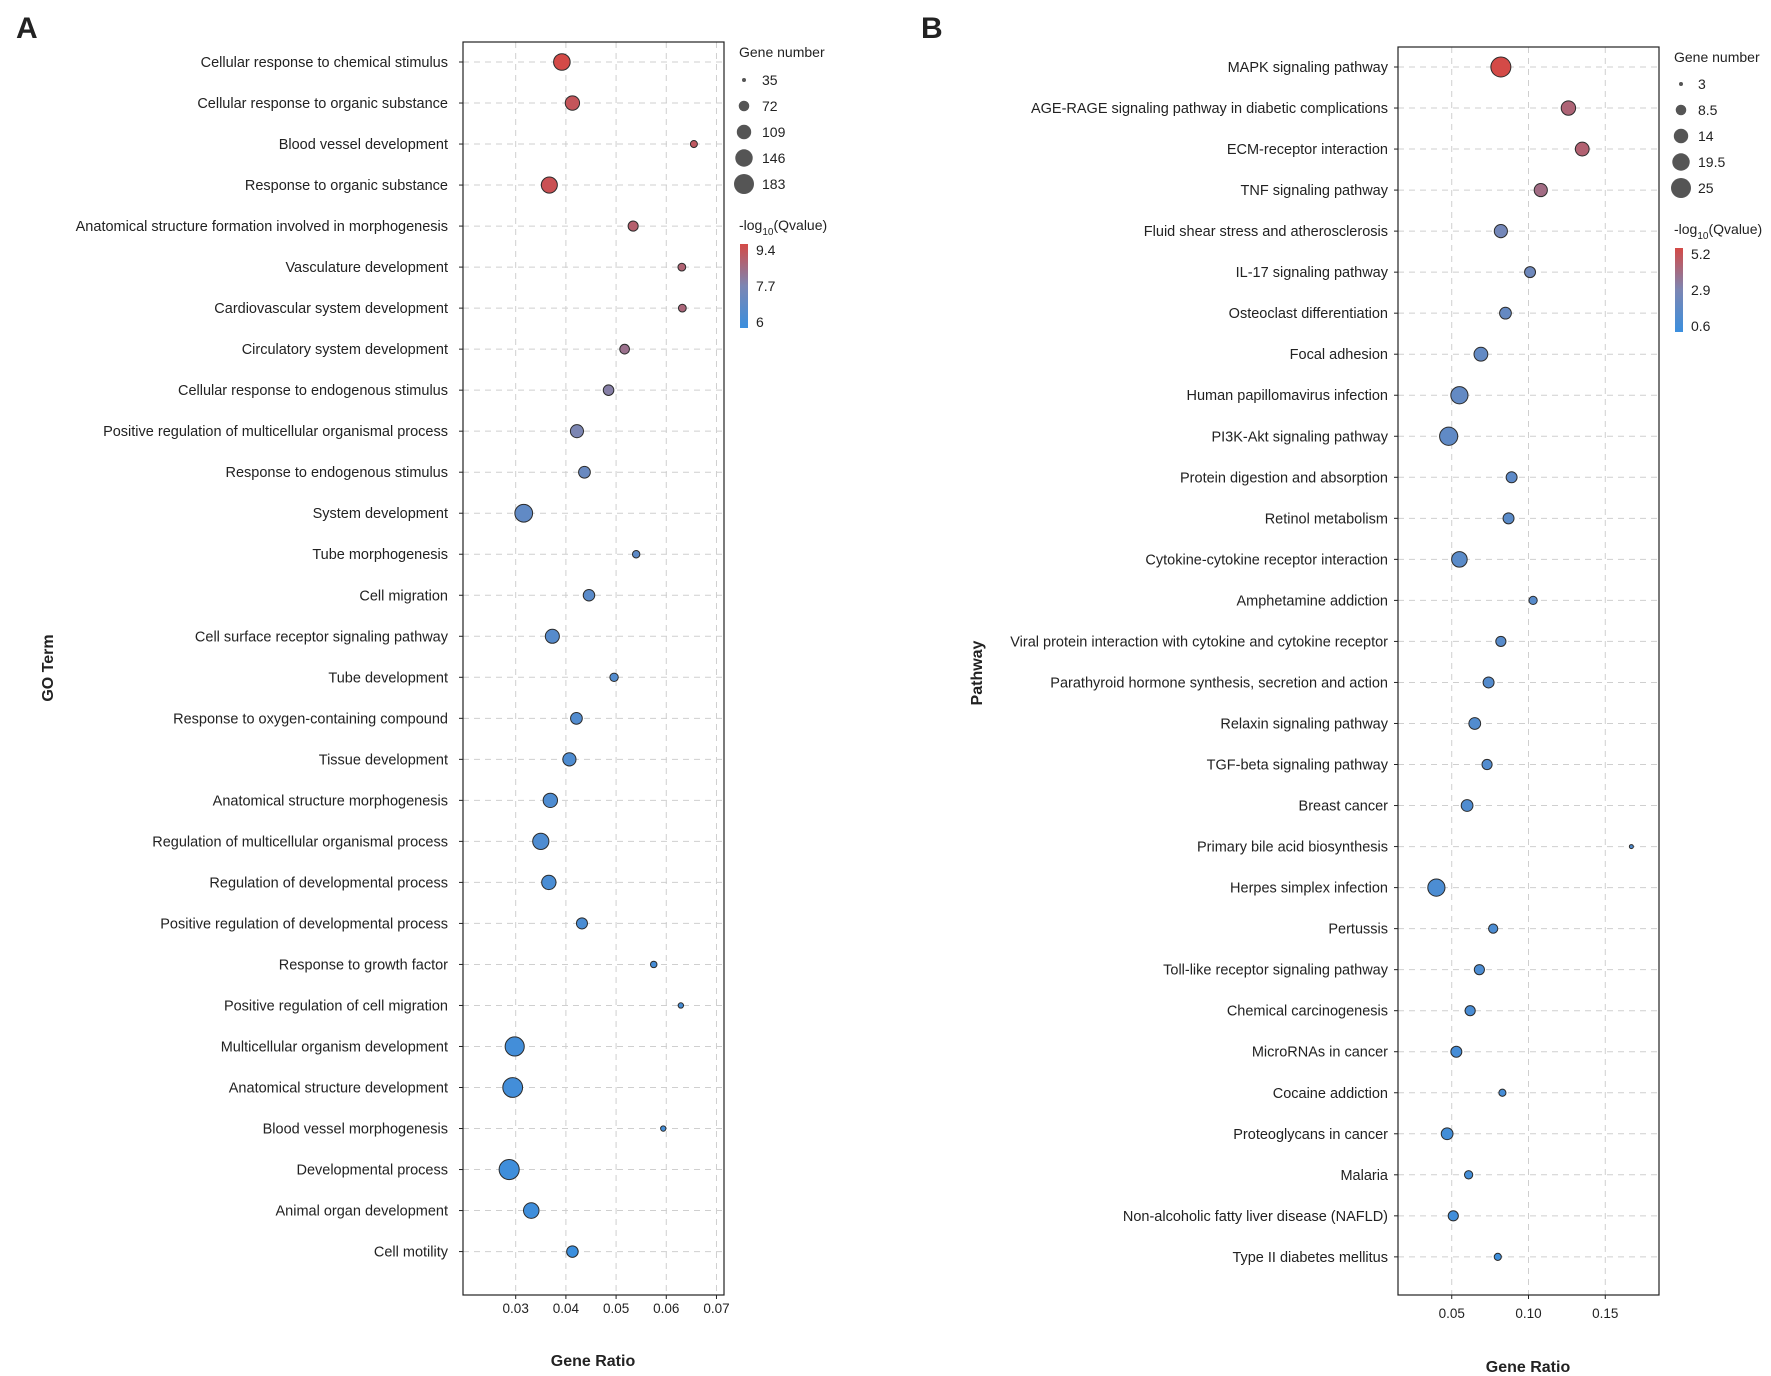  Describe the element at coordinates (1266, 560) in the screenshot. I see `panel-b-category-label: Cytokine-cytokine receptor interaction` at that location.